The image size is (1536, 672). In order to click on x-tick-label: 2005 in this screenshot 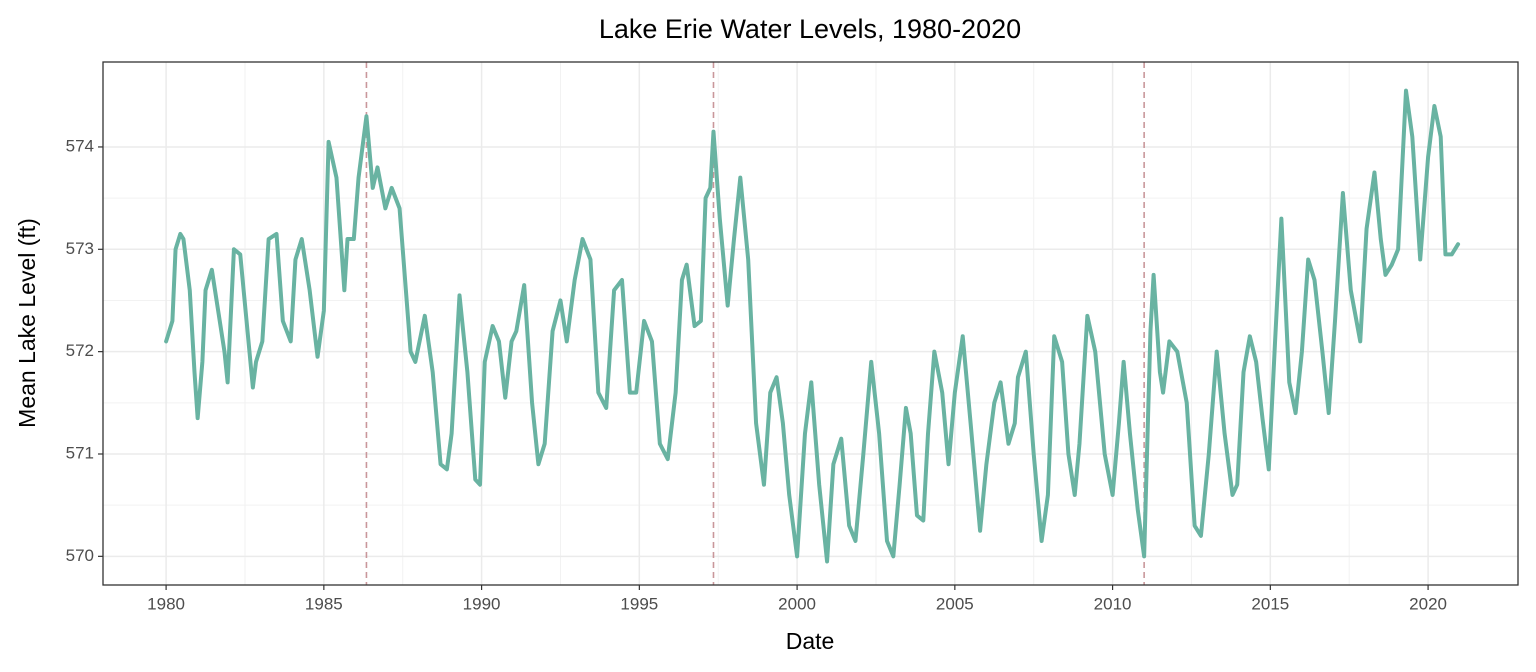, I will do `click(955, 603)`.